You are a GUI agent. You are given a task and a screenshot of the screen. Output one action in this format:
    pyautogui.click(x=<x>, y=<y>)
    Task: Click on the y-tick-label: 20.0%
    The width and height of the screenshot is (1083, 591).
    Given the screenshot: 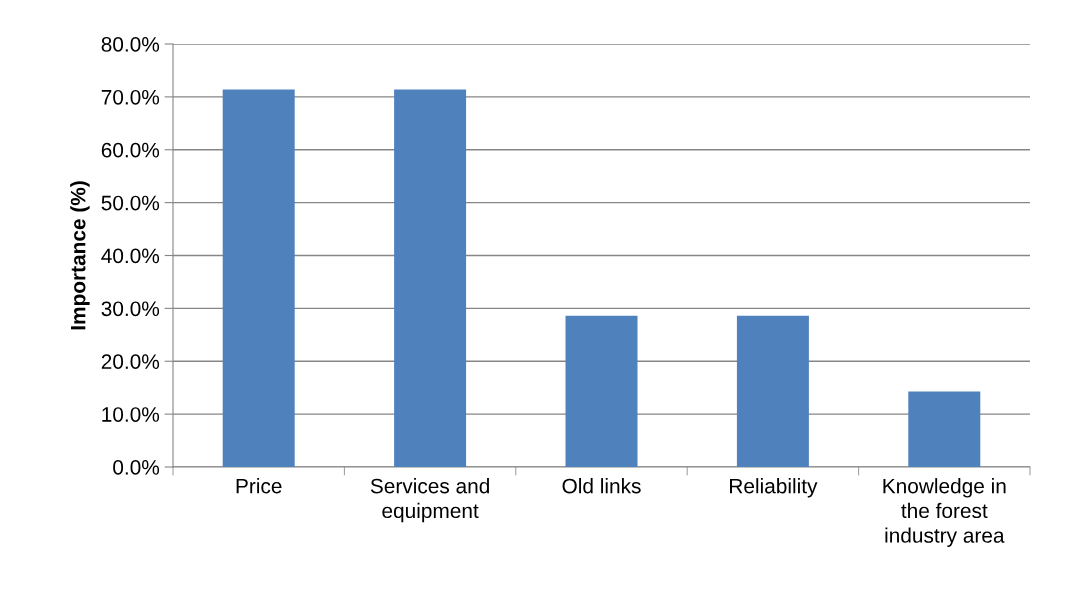 What is the action you would take?
    pyautogui.click(x=130, y=361)
    